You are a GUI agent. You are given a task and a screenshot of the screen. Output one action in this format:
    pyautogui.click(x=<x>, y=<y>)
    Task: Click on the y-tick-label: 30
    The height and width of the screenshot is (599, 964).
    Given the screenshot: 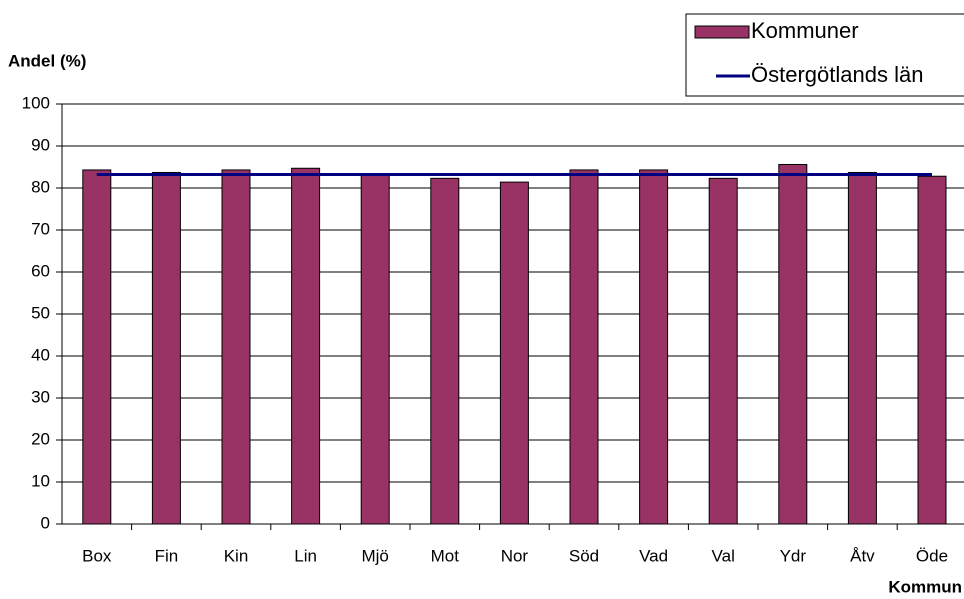 What is the action you would take?
    pyautogui.click(x=40, y=396)
    